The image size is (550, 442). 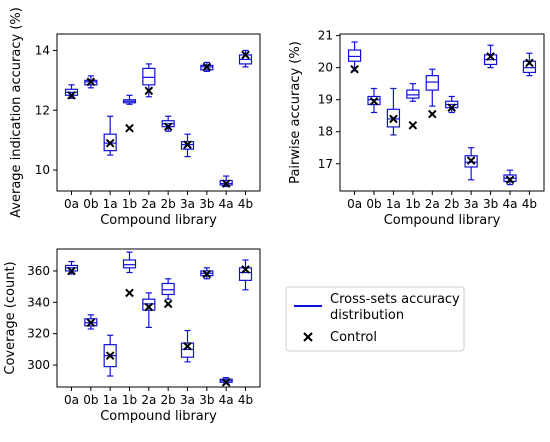 I want to click on box-4a, so click(x=510, y=177).